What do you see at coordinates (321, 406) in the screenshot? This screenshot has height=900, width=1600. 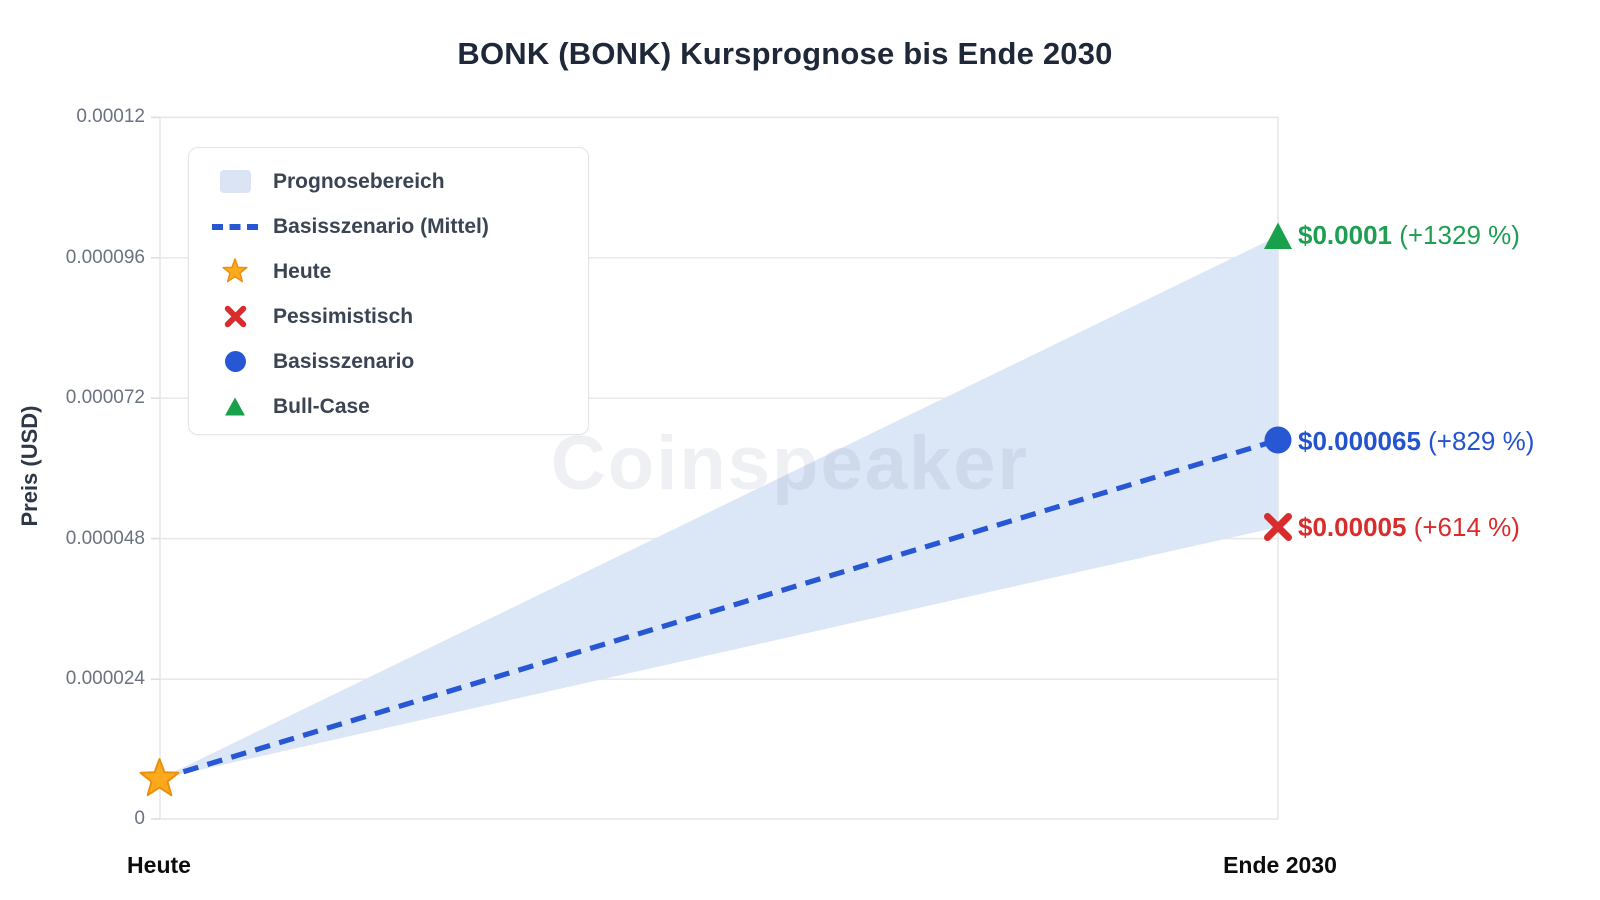 I see `legend-item-label: Bull-Case` at bounding box center [321, 406].